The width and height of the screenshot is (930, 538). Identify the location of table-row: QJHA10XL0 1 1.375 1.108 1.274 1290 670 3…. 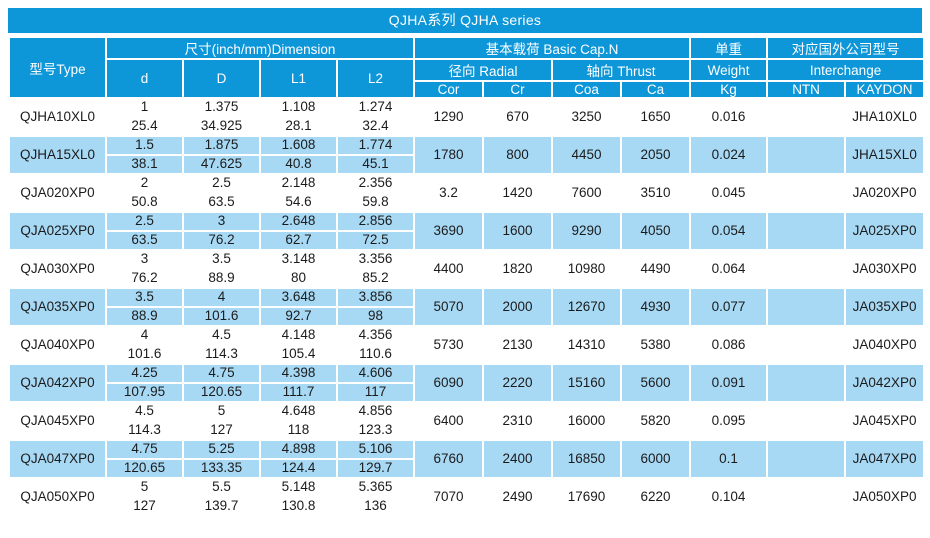
(467, 117).